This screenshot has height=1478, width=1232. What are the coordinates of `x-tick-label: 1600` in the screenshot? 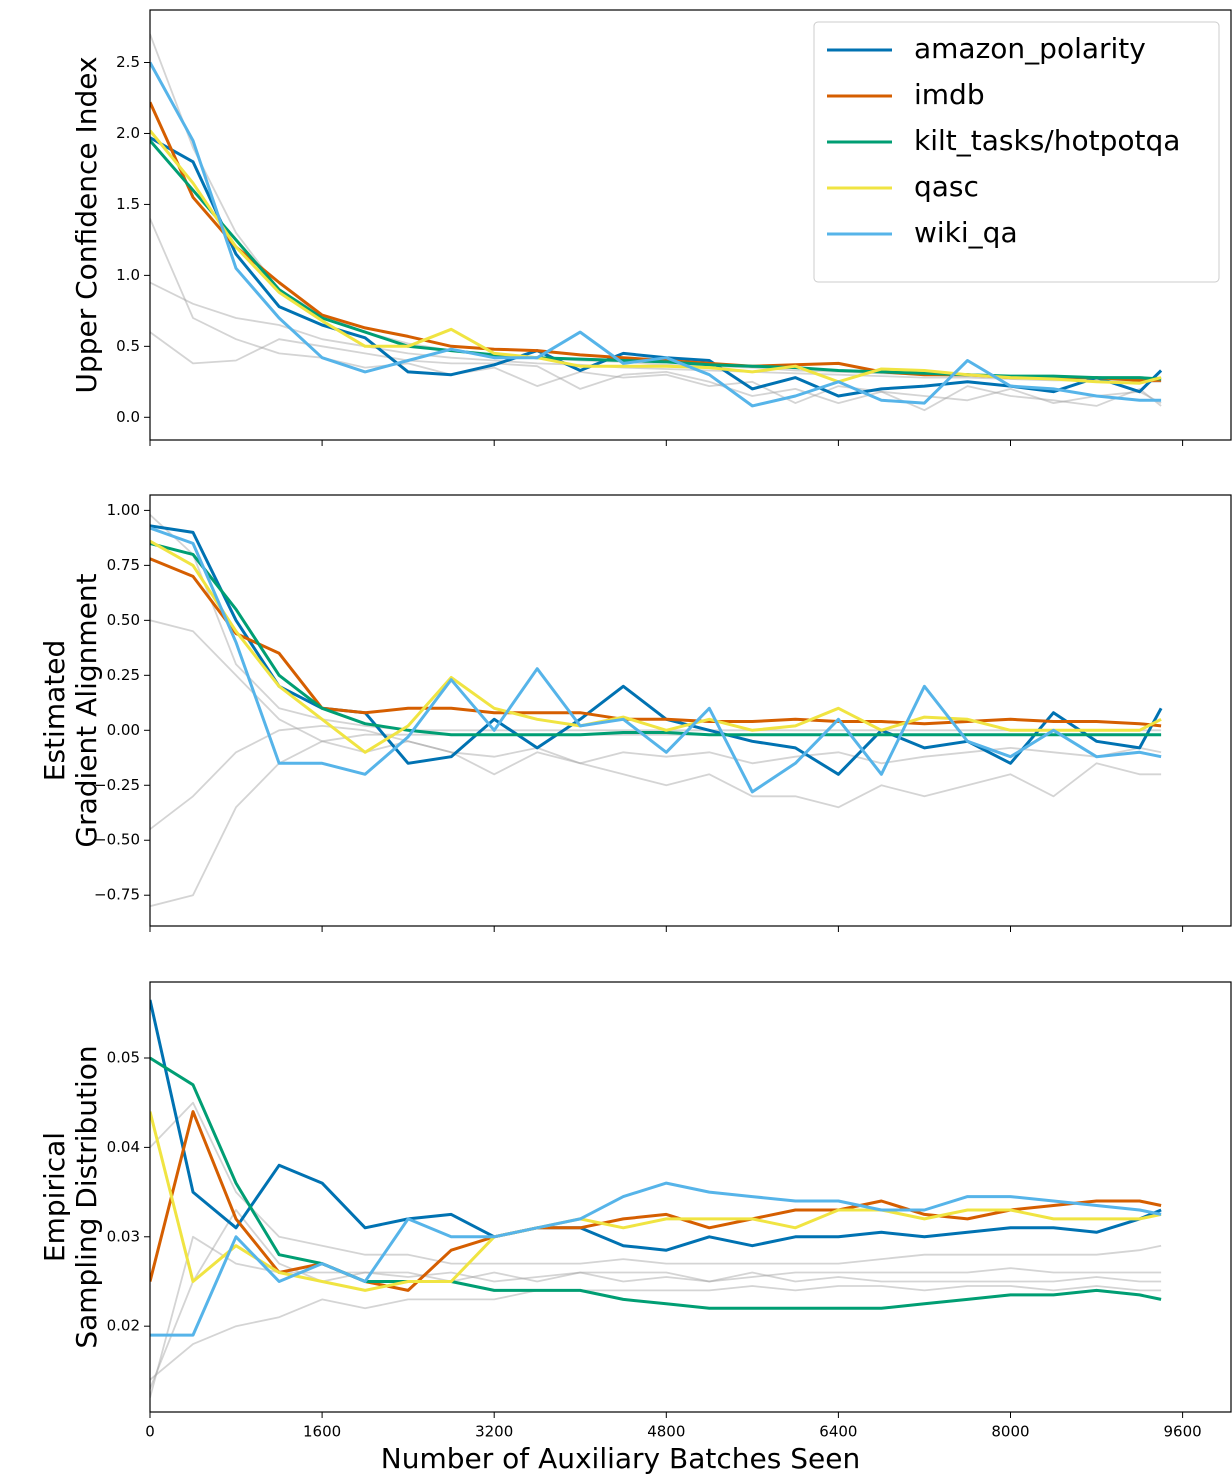 It's located at (322, 1432).